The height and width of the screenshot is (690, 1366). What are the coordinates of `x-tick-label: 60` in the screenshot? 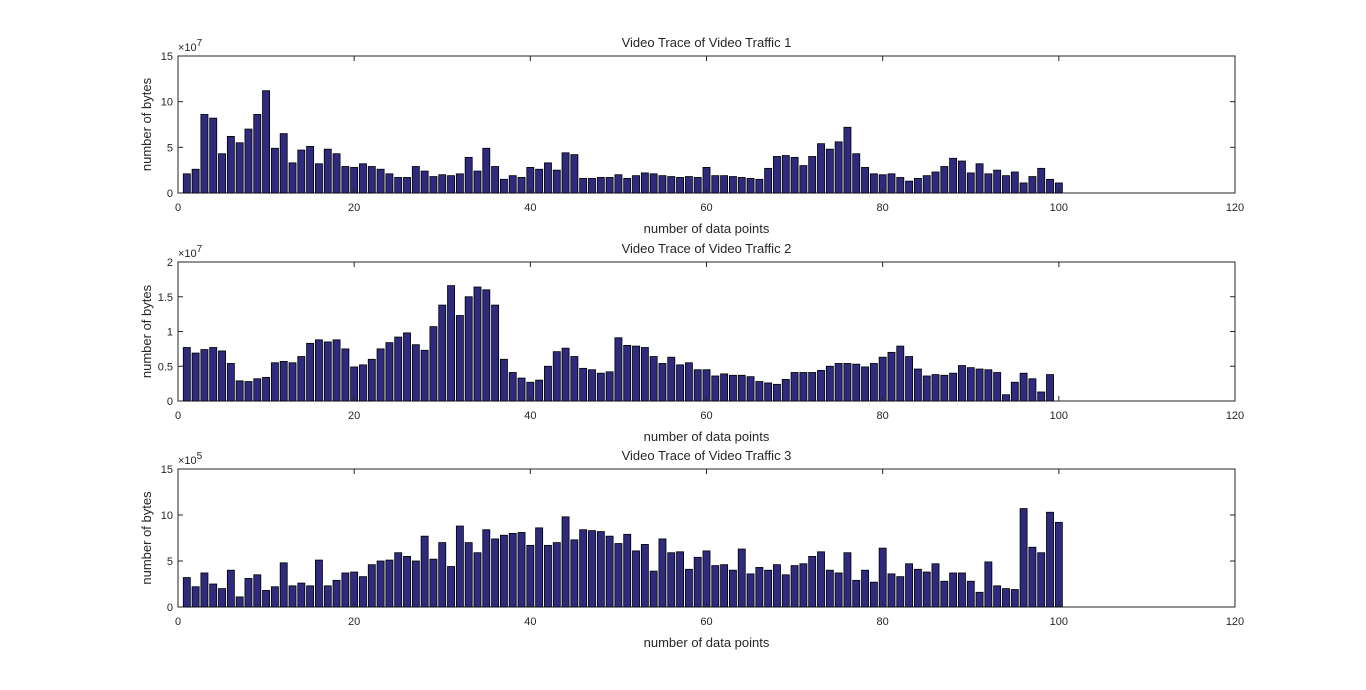 It's located at (706, 416).